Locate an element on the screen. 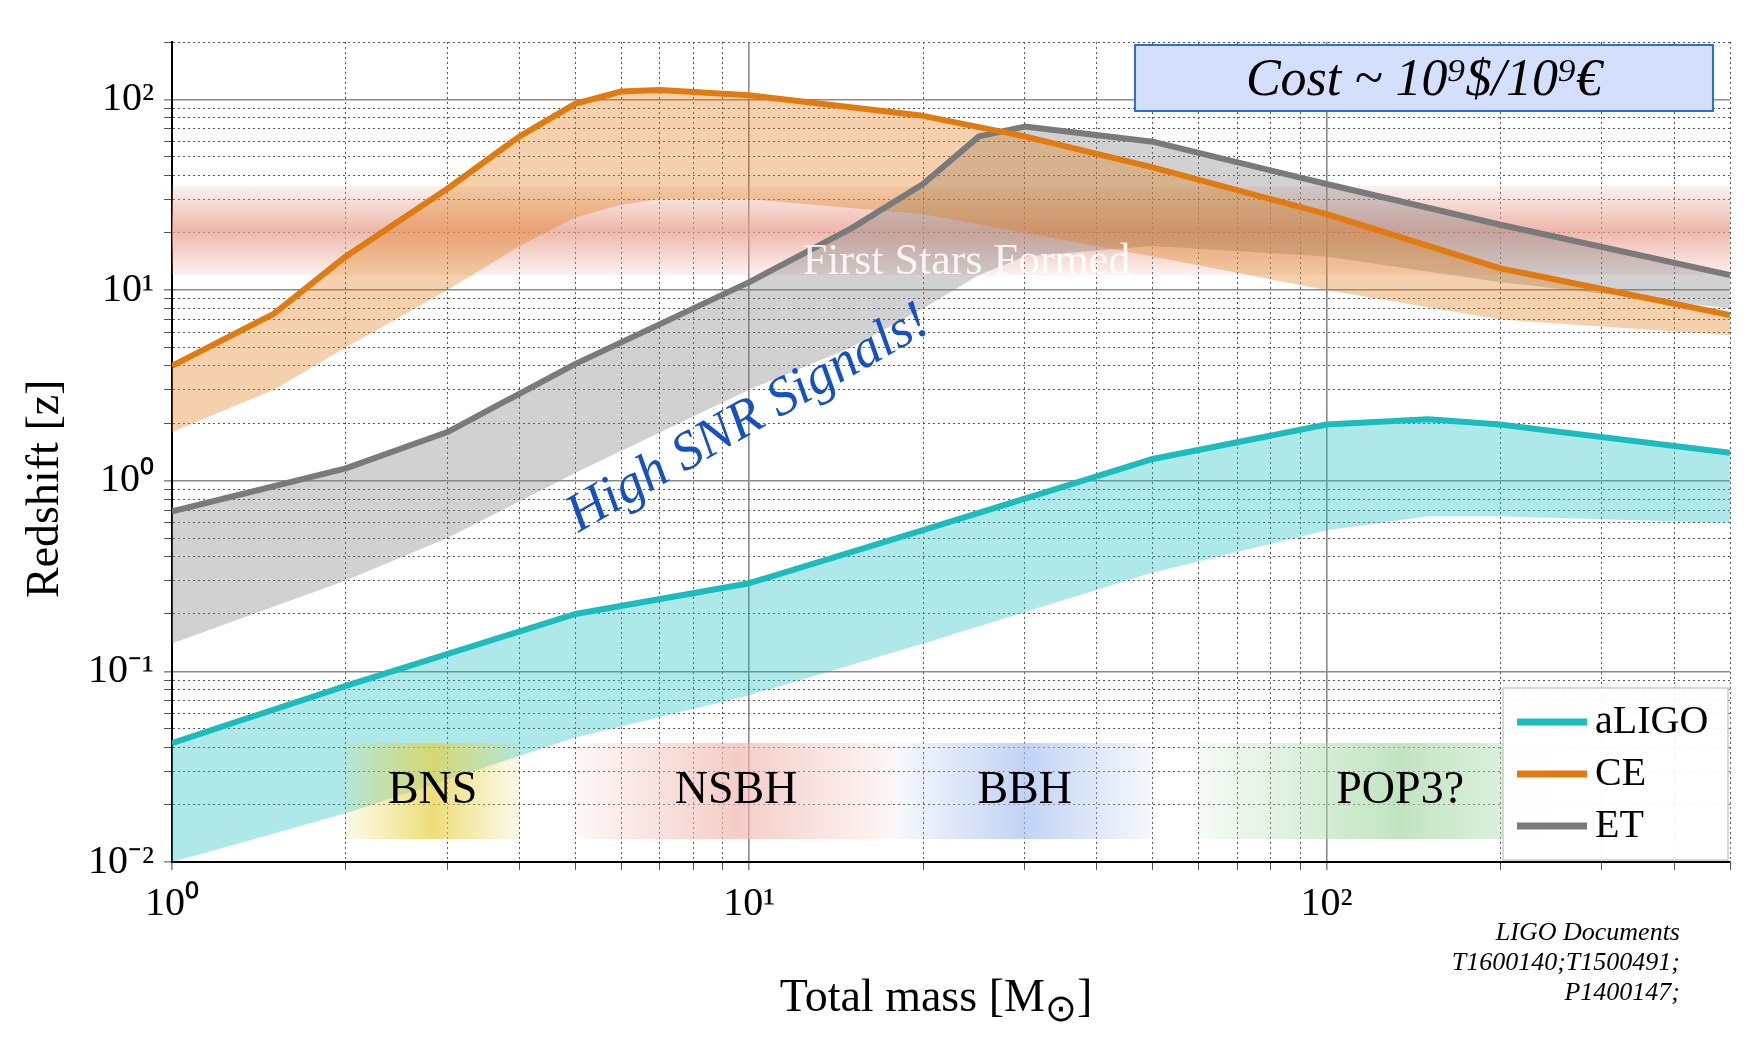  y-tick-label: 10⁰ is located at coordinates (126, 478).